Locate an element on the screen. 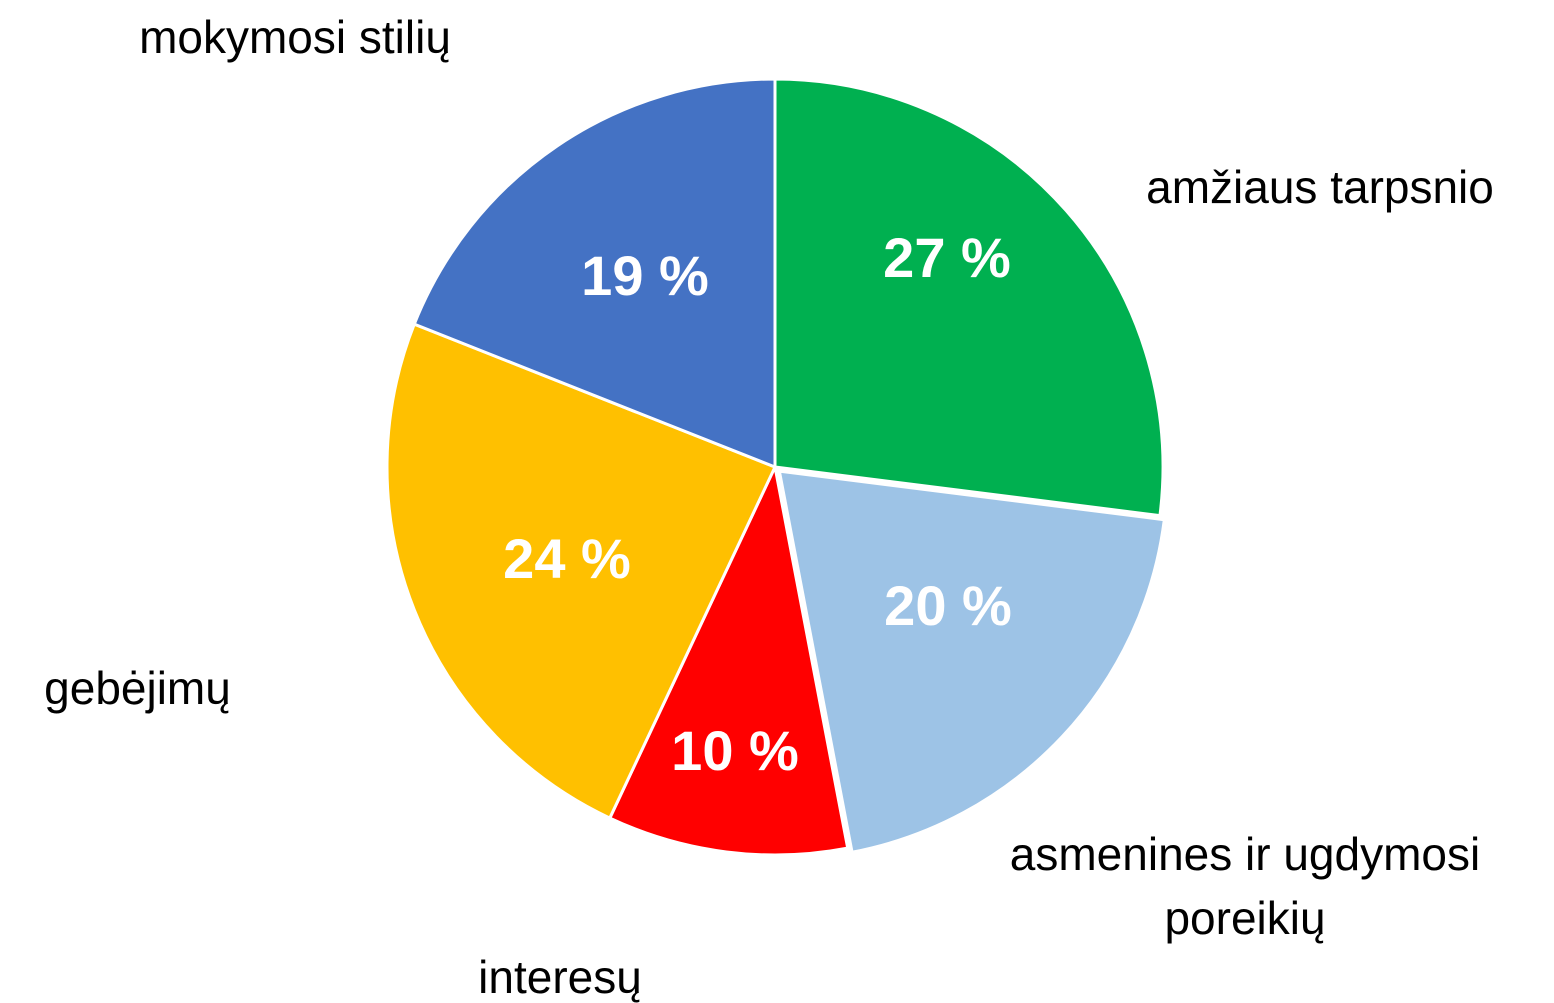  category-label: gebėjimų is located at coordinates (137, 688).